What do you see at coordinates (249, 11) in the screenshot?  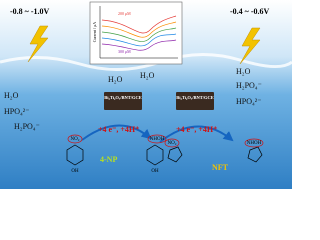 I see `potential-label: -0.4 ~ -0.6V` at bounding box center [249, 11].